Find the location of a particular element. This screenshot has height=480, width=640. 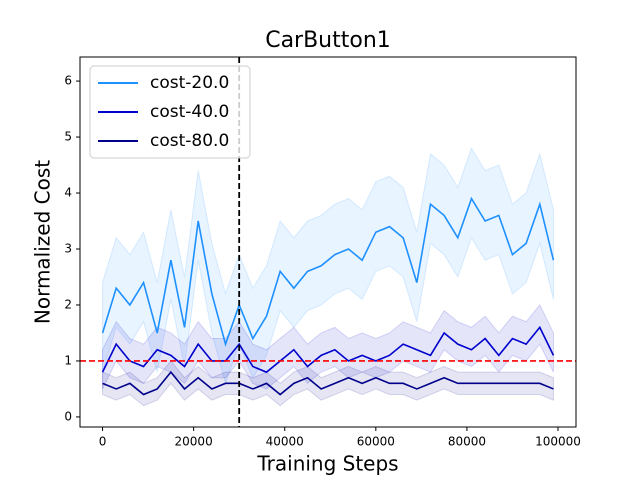

y-tick-label: 5 is located at coordinates (68, 137).